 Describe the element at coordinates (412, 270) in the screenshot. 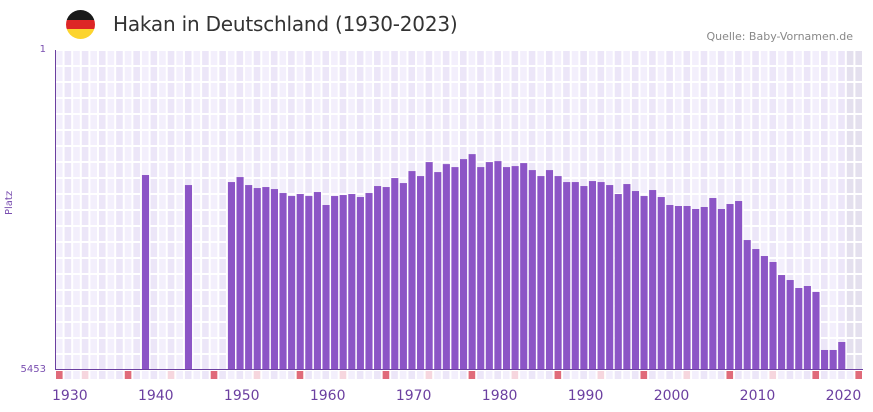

I see `bar-1971` at that location.